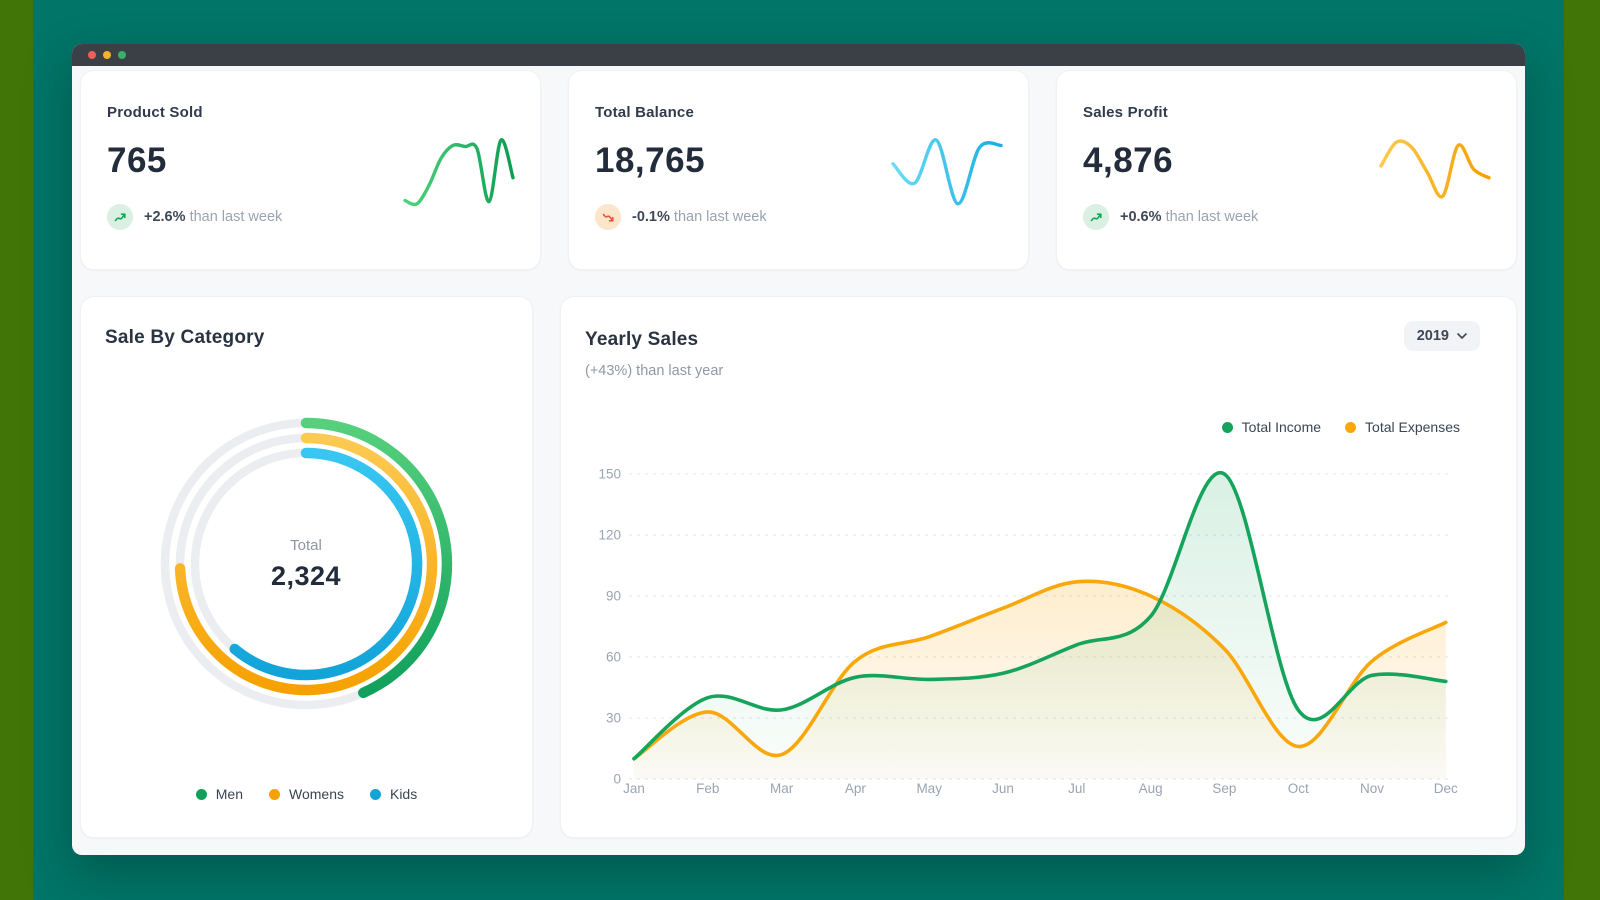  Describe the element at coordinates (1446, 788) in the screenshot. I see `svg-text: Dec` at that location.